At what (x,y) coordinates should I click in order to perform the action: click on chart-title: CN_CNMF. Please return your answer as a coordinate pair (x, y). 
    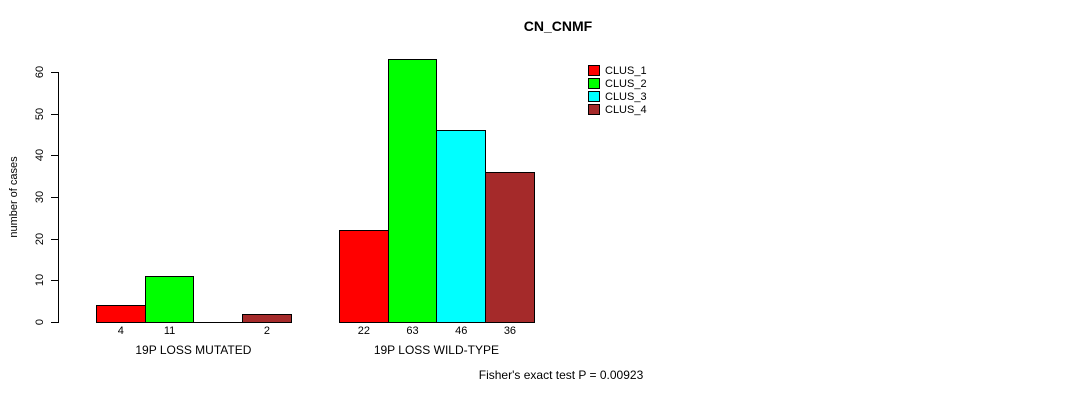
    Looking at the image, I should click on (558, 26).